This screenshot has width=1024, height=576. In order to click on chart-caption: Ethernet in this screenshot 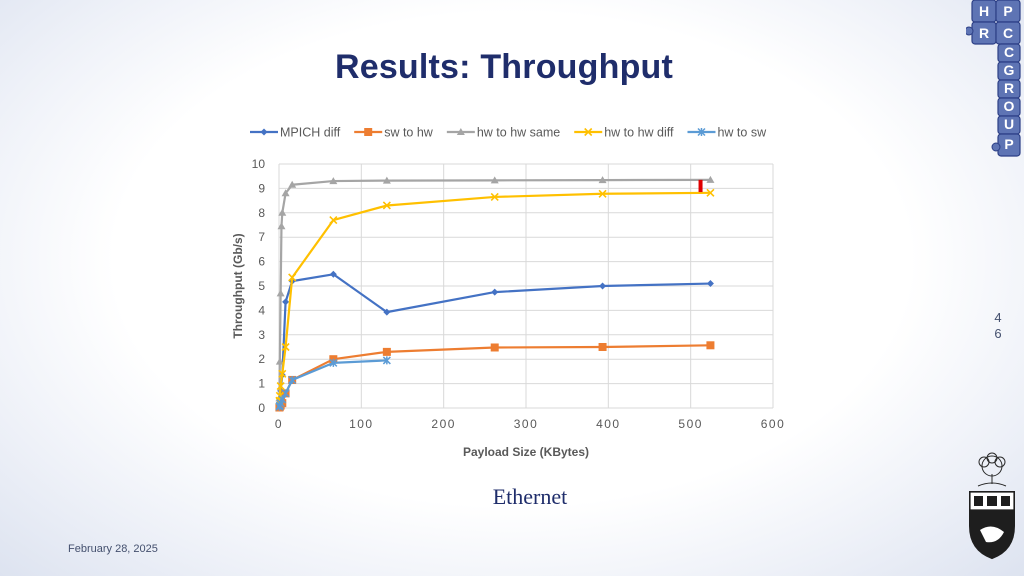, I will do `click(530, 496)`.